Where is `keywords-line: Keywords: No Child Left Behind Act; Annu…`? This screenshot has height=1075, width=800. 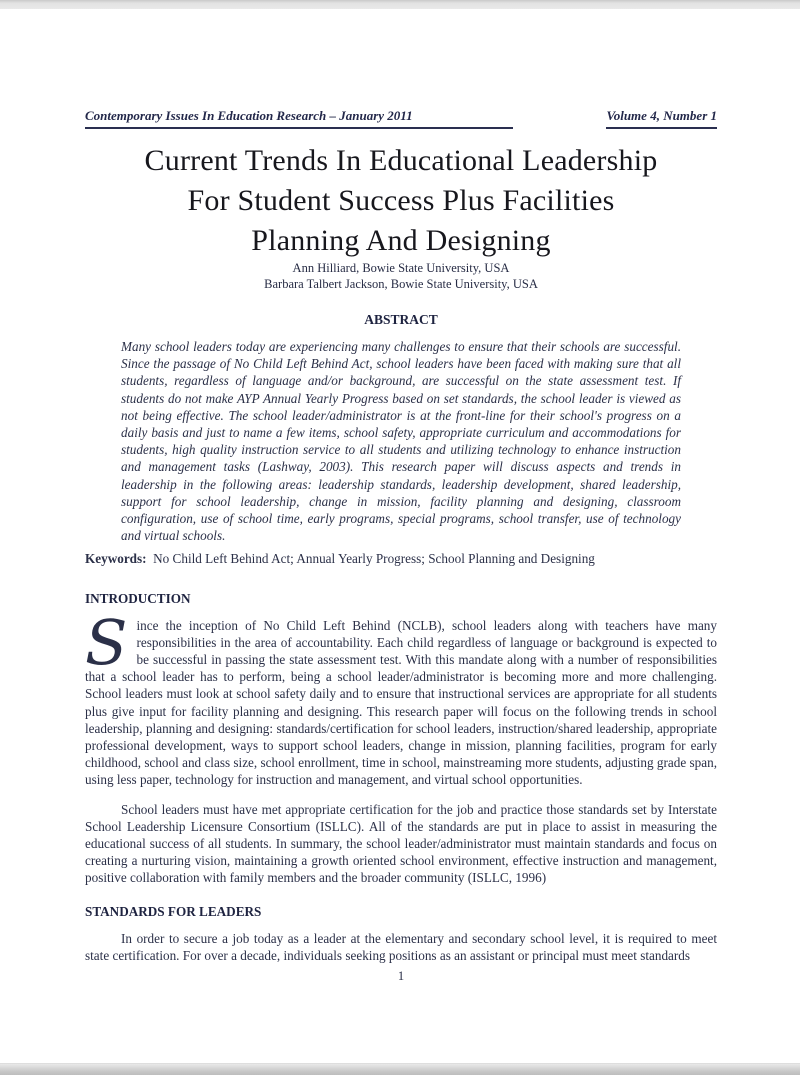
keywords-line: Keywords: No Child Left Behind Act; Annu… is located at coordinates (401, 558).